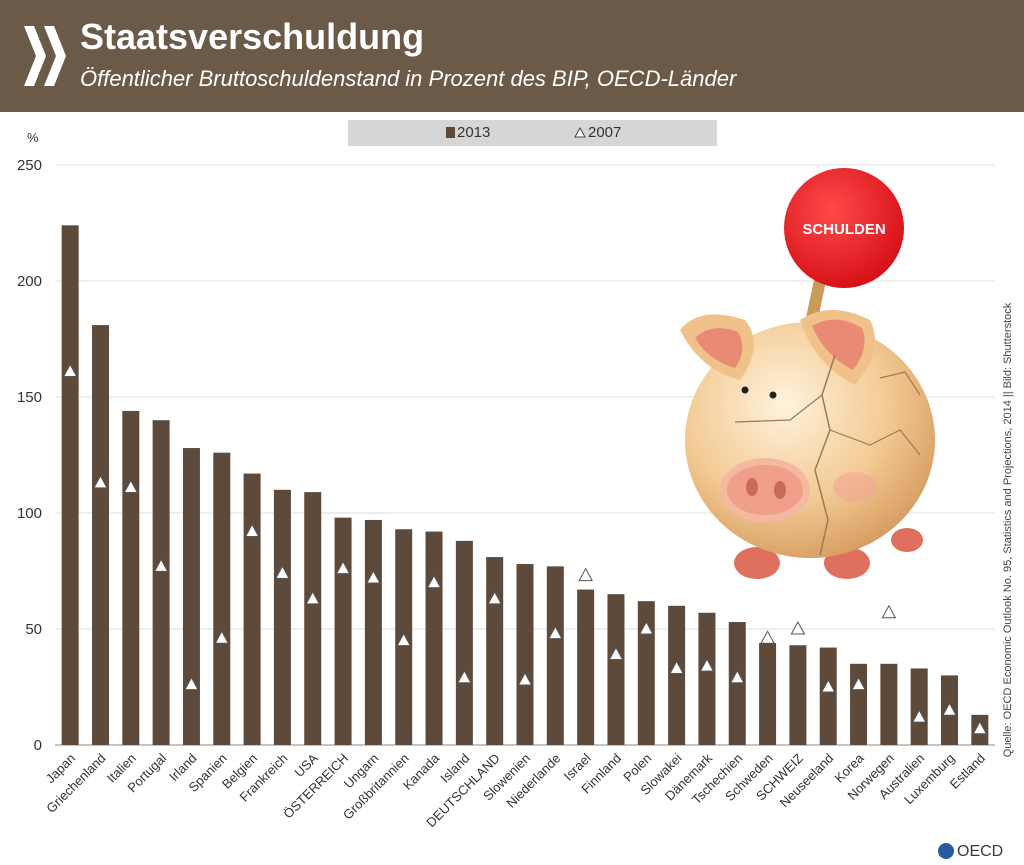 The width and height of the screenshot is (1024, 865). What do you see at coordinates (532, 133) in the screenshot?
I see `legend: 2013 2007` at bounding box center [532, 133].